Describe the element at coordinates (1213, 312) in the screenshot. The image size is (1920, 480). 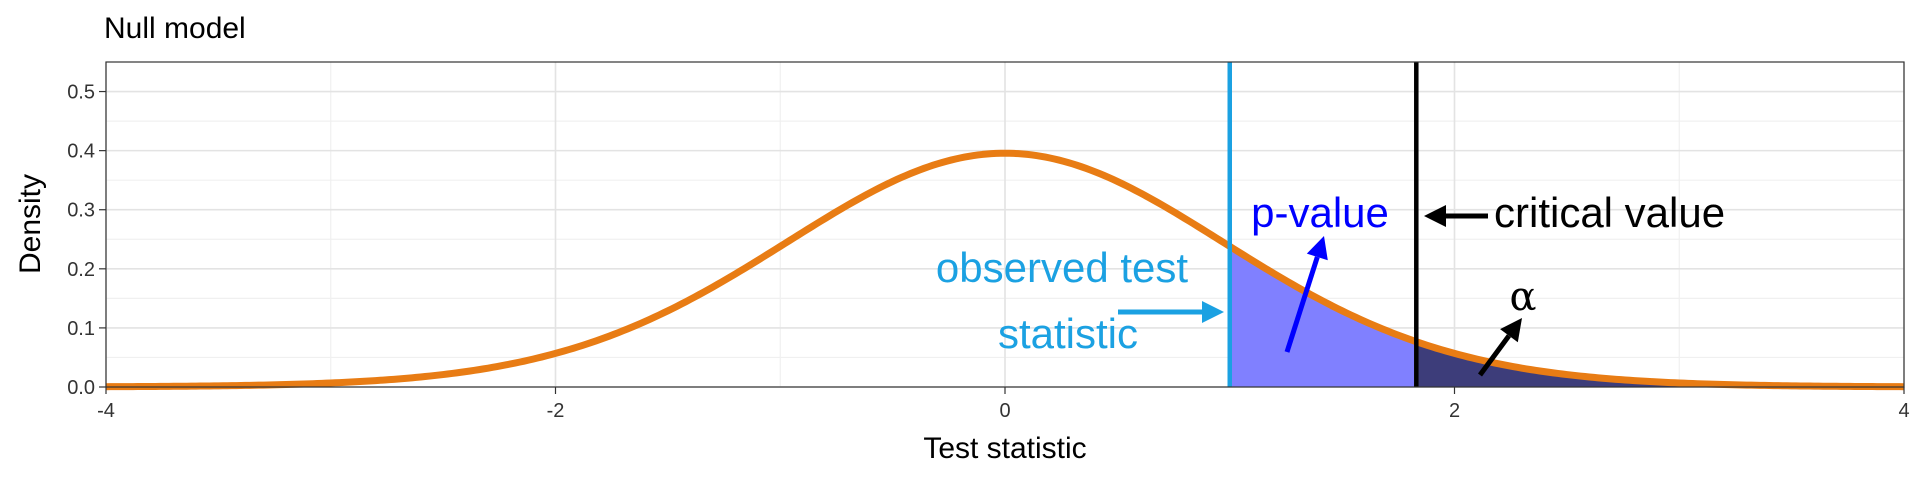
I see `observed-arrow-head` at that location.